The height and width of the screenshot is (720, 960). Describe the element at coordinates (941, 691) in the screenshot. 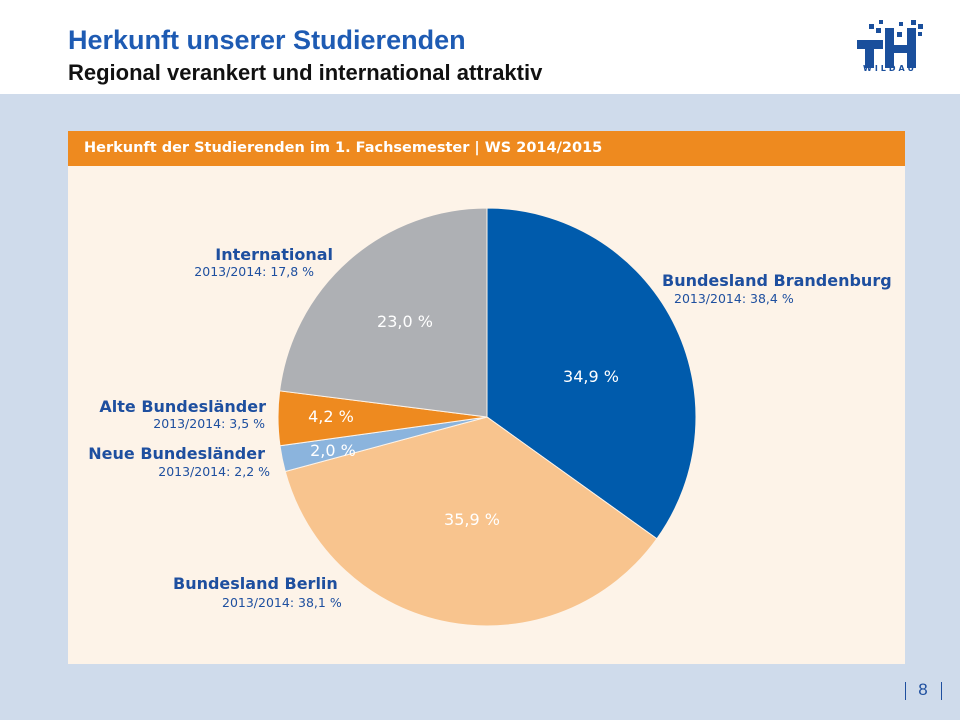

I see `page-number-divider-right` at that location.